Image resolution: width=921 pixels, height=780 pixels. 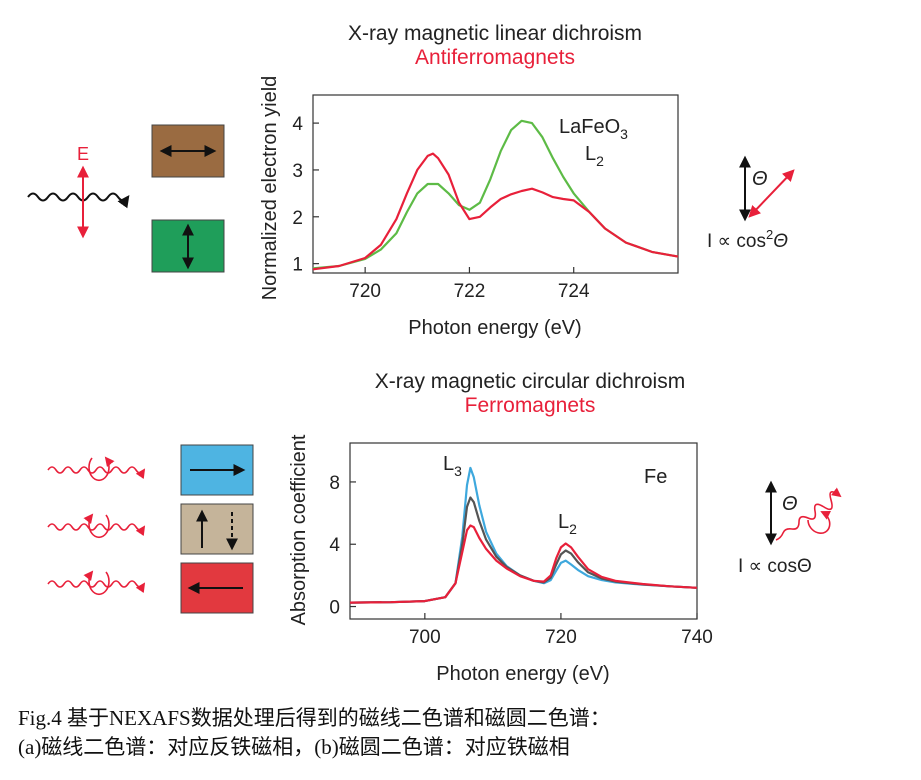 I want to click on circular-polarization-illustration, so click(x=150, y=529).